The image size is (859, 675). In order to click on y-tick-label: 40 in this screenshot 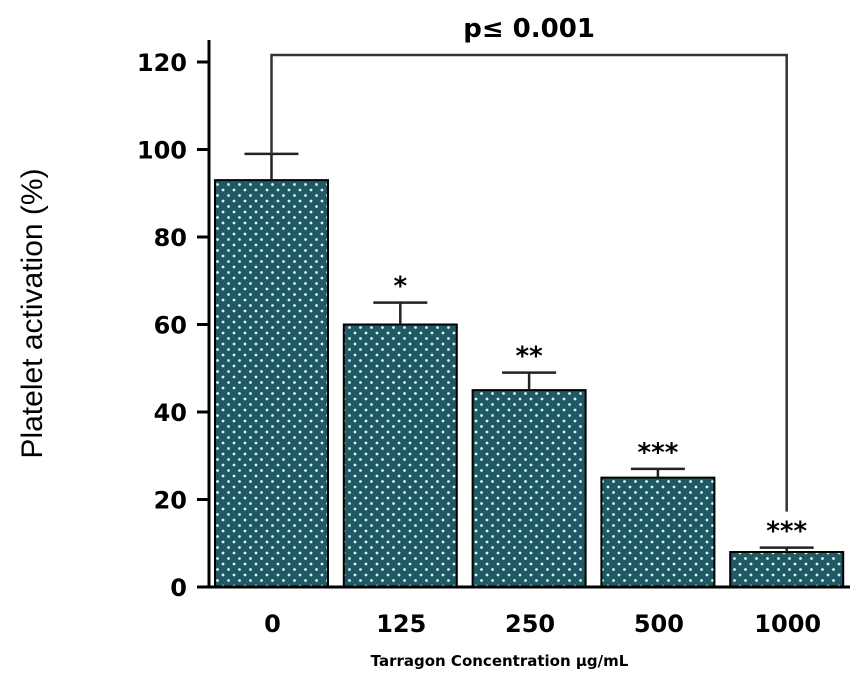, I will do `click(170, 413)`.